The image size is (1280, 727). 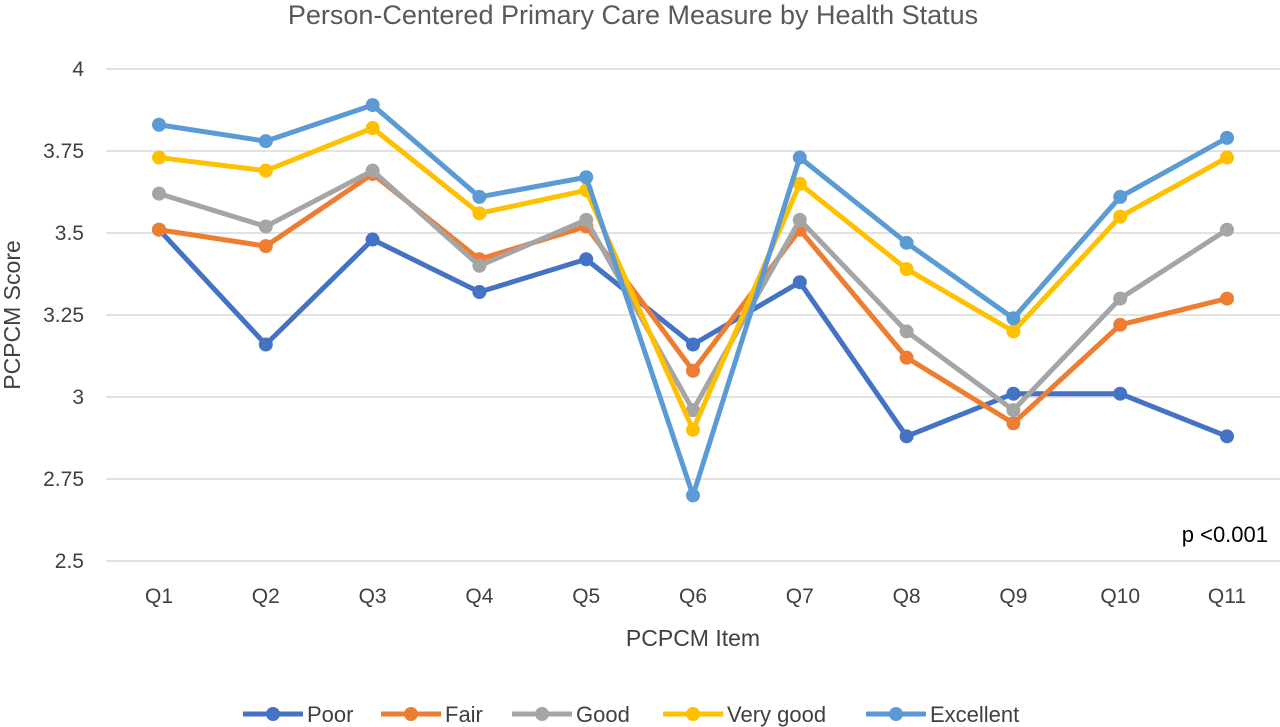 What do you see at coordinates (78, 397) in the screenshot?
I see `y-tick-label: 3` at bounding box center [78, 397].